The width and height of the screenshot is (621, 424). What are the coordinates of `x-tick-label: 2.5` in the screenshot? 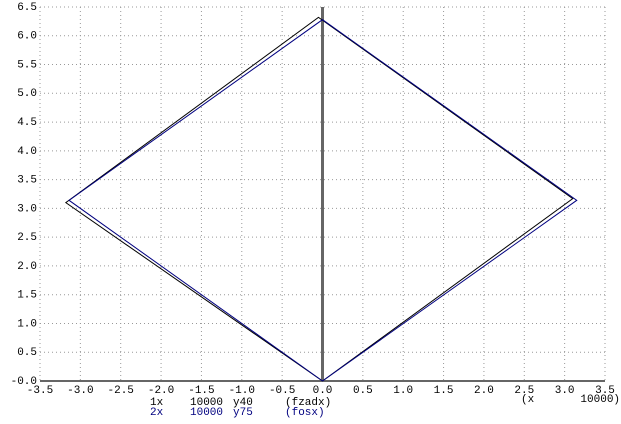 It's located at (524, 391).